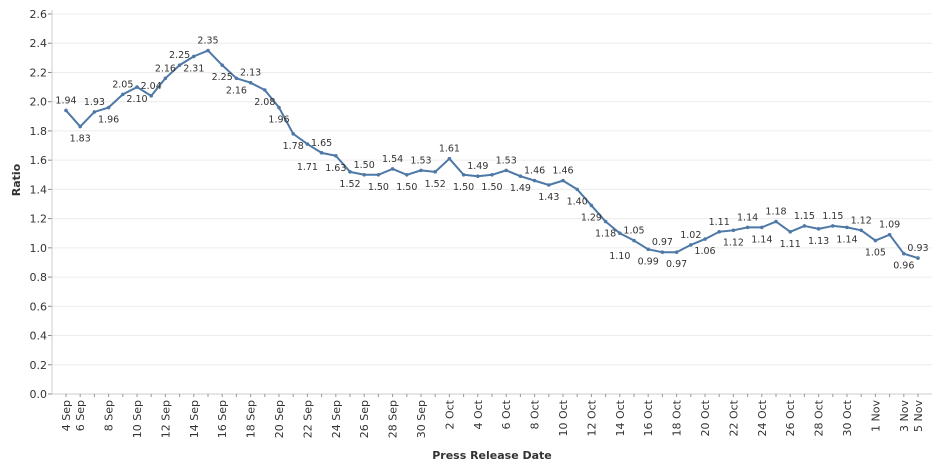 This screenshot has height=472, width=941. I want to click on data-label: 1.02, so click(690, 235).